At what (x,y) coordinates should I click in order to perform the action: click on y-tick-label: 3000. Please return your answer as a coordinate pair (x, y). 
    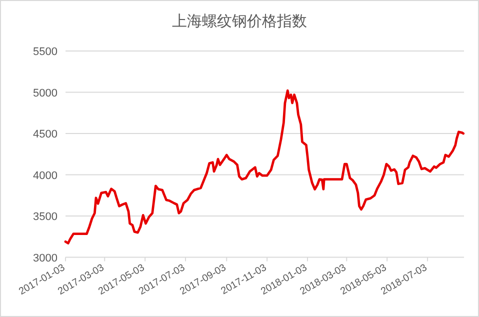
    Looking at the image, I should click on (45, 258).